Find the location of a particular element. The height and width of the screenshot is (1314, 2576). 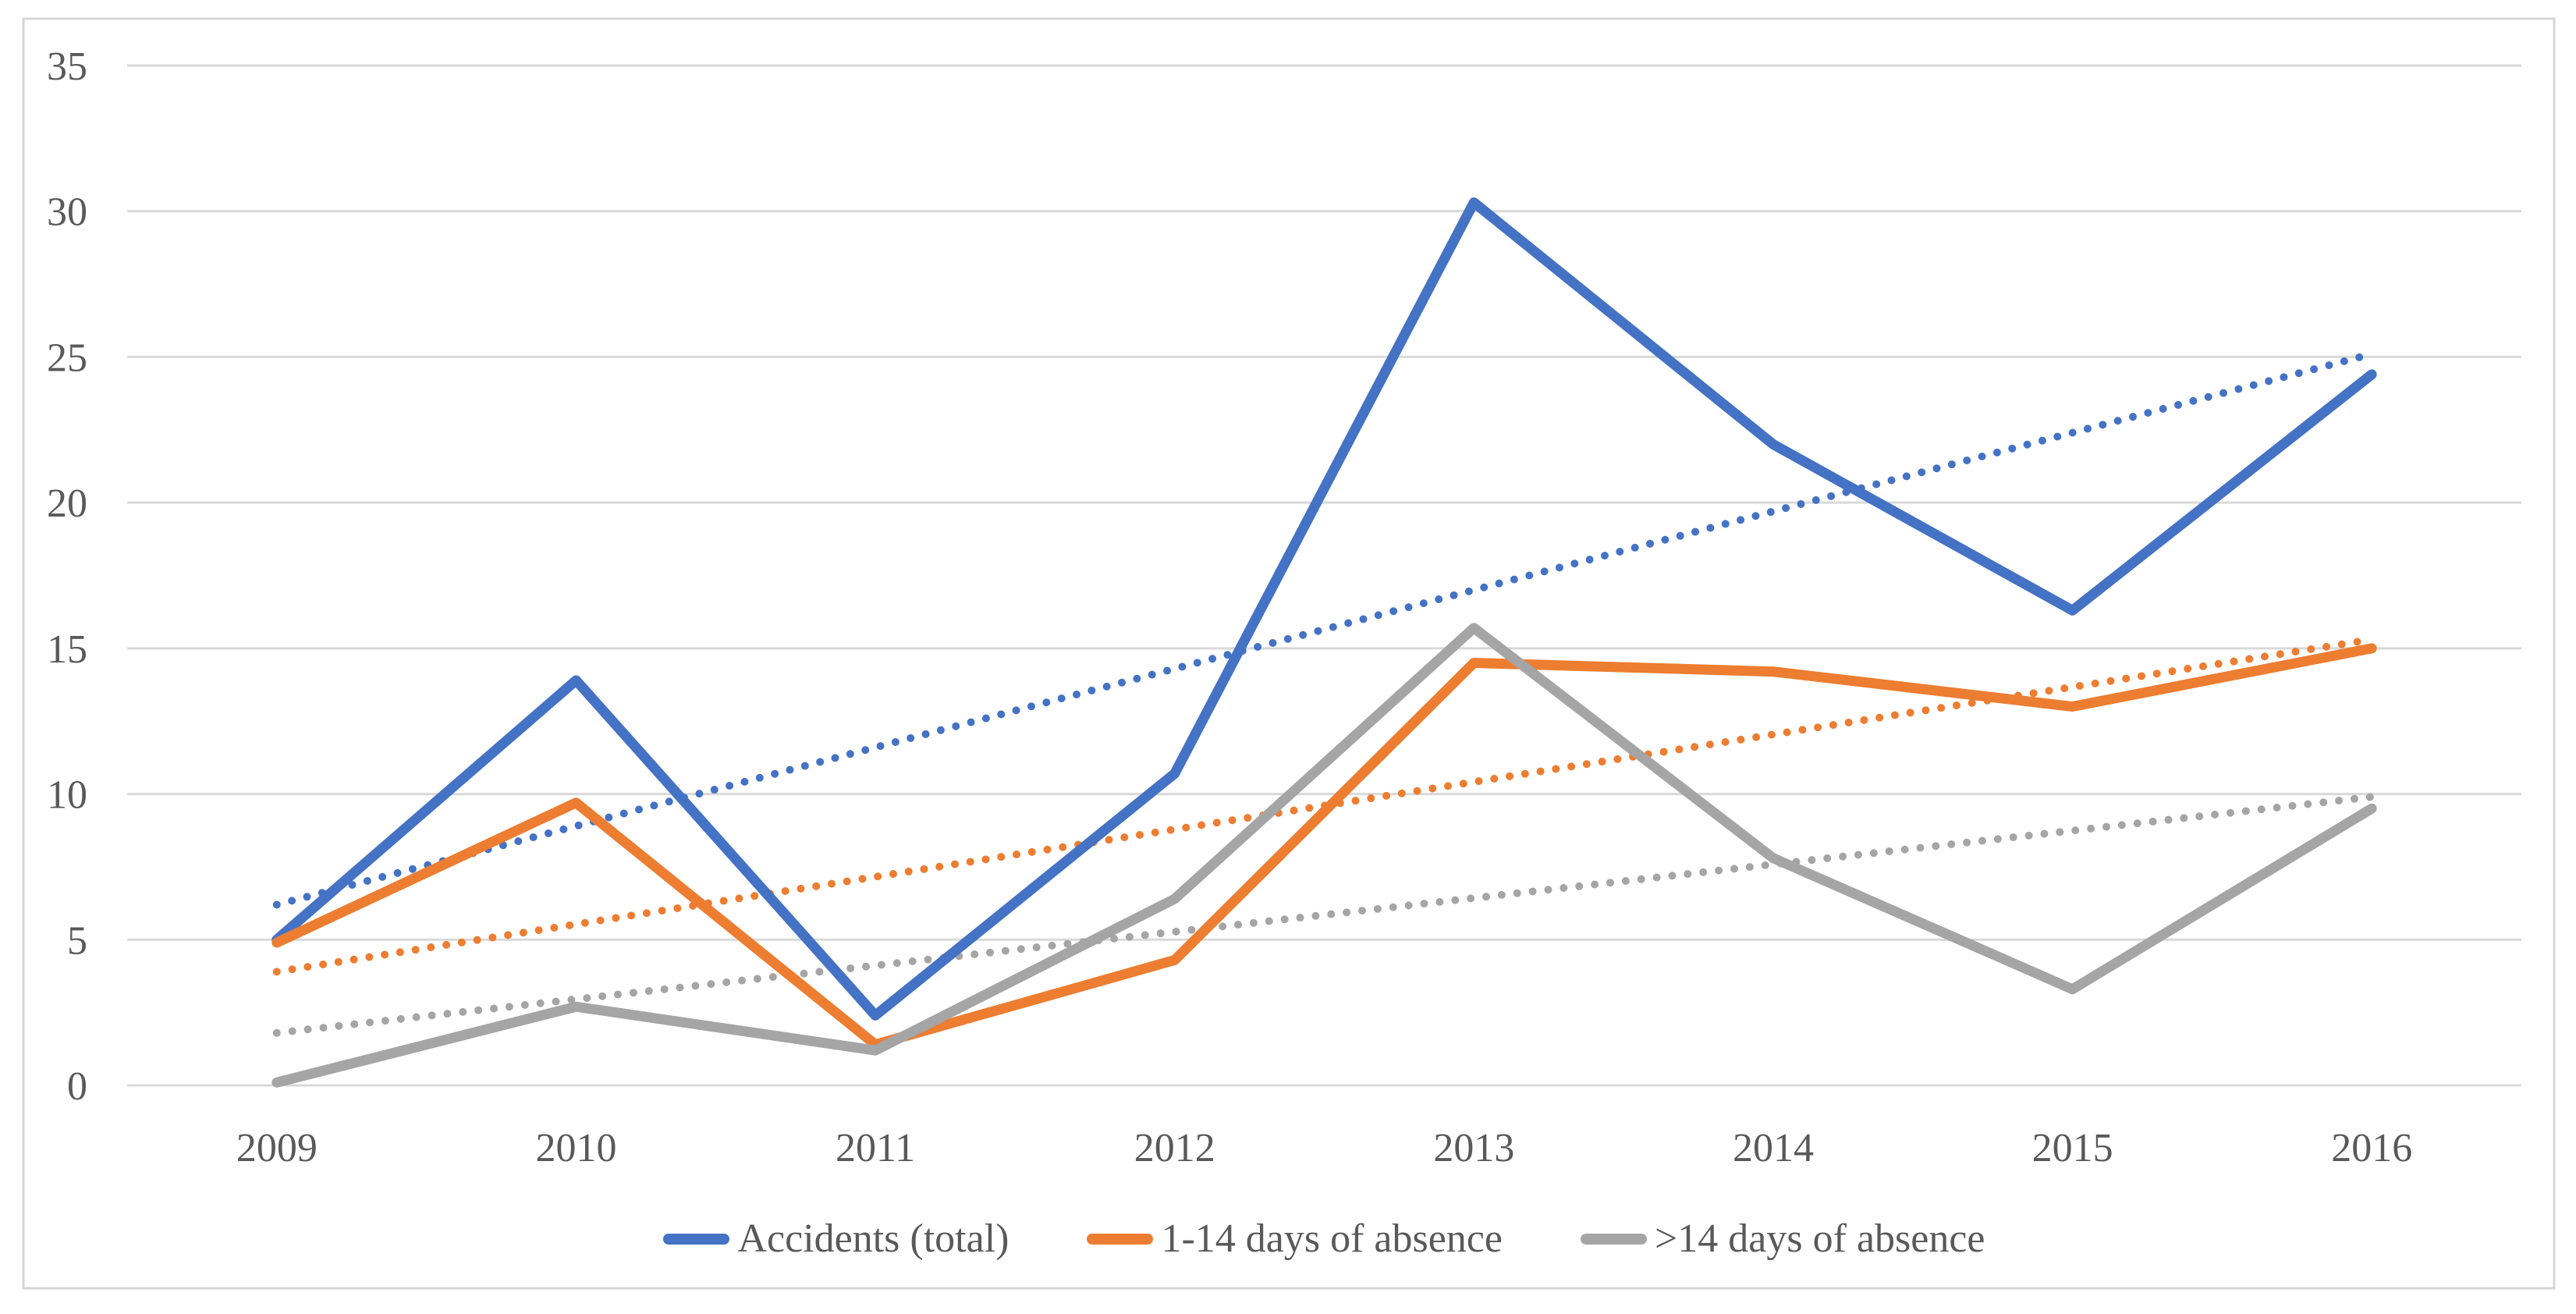

legend-label-accidents-total: Accidents (total) is located at coordinates (873, 1239).